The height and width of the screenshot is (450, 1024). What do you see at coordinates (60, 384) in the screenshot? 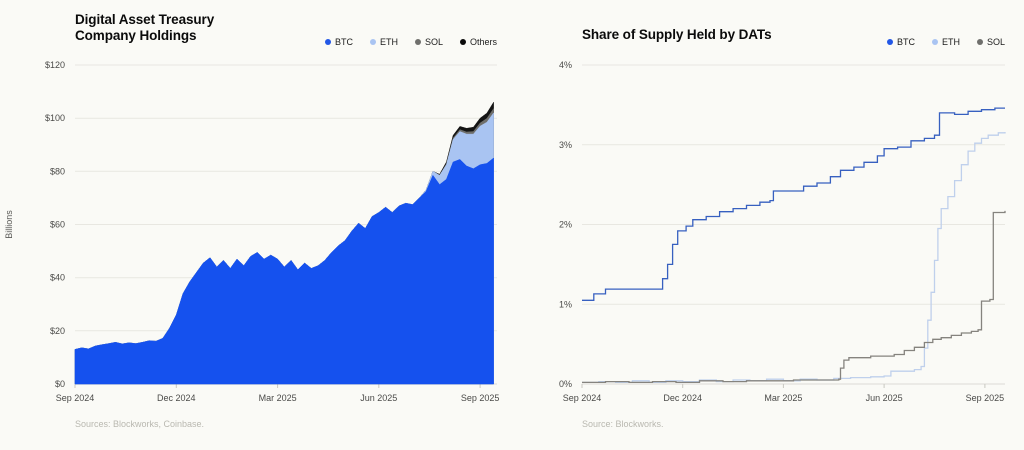
I see `y-tick-label: $0` at bounding box center [60, 384].